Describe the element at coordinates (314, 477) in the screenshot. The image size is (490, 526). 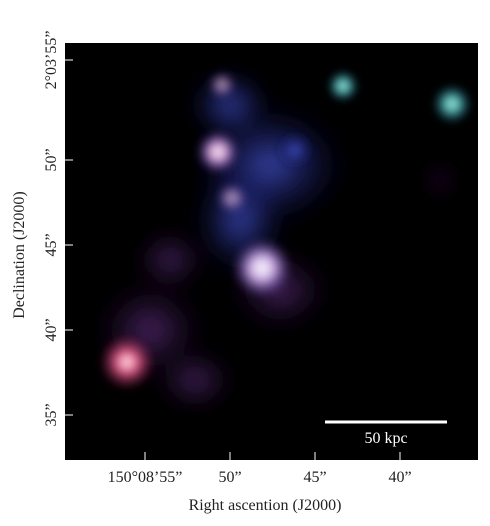
I see `x-tick-label: 45”` at that location.